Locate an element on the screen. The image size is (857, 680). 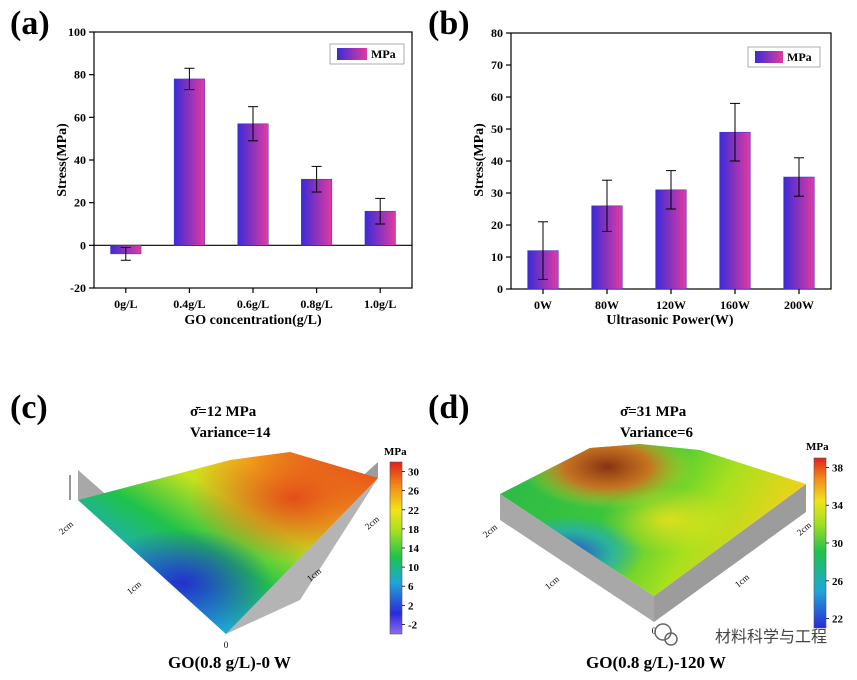
mean-label-c: σ̄=12 MPa is located at coordinates (223, 412).